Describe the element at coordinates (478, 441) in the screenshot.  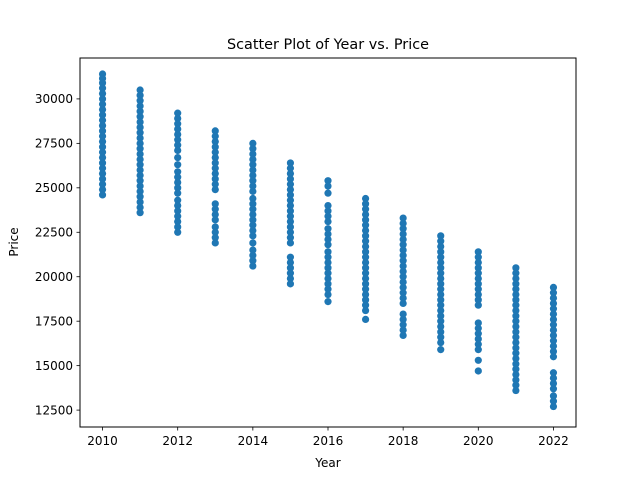
I see `x-tick-label: 2020` at that location.